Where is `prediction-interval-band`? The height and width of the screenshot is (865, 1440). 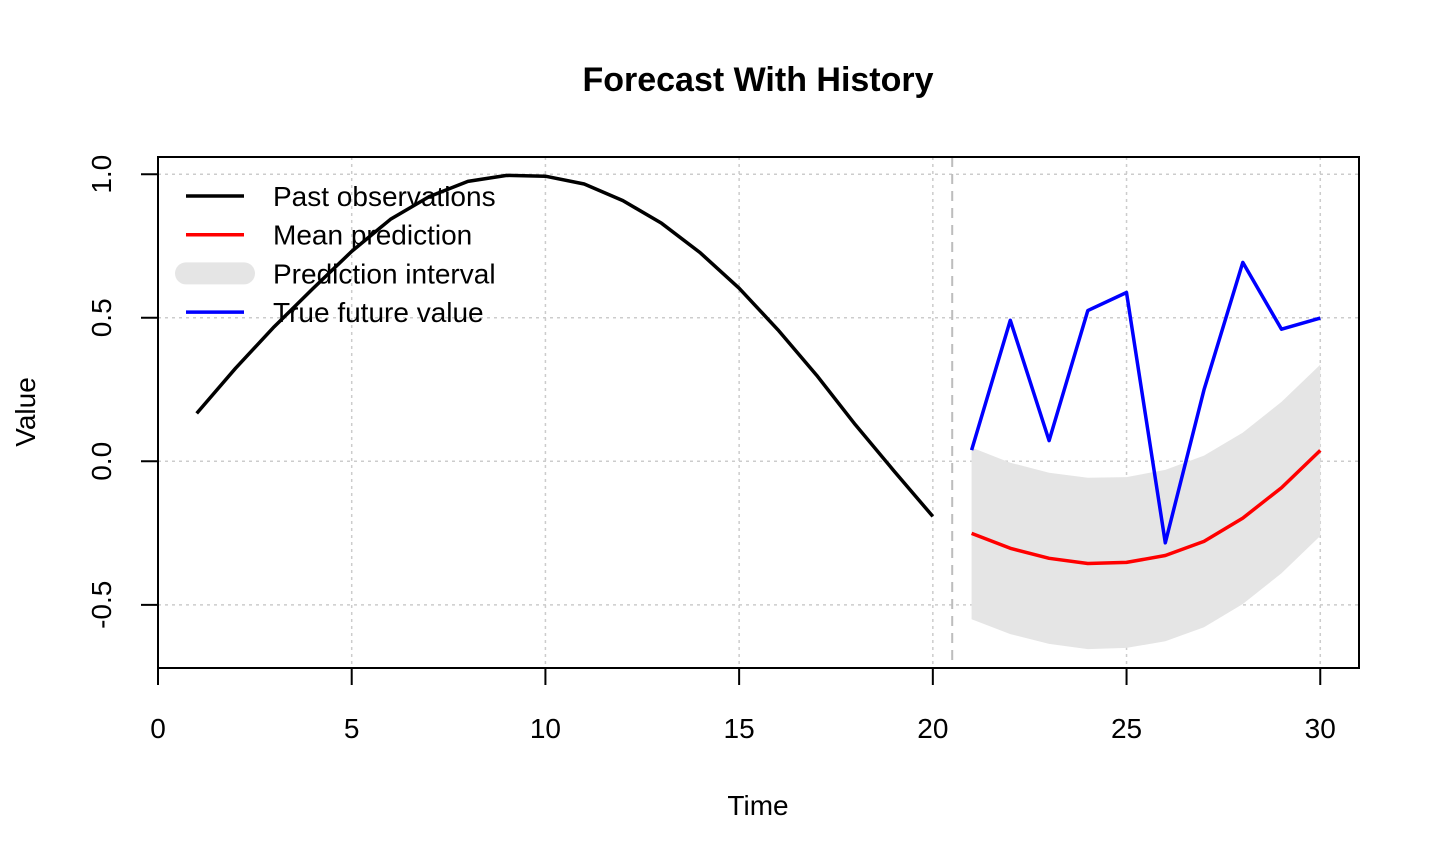 prediction-interval-band is located at coordinates (1146, 507).